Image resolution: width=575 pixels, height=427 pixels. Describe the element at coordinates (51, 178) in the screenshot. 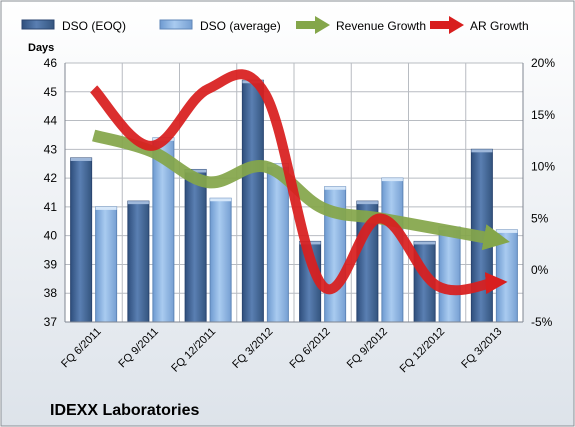

I see `left-tick-label-5: 42` at that location.